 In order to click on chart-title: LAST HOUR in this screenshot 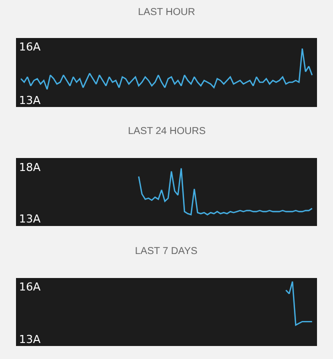, I will do `click(167, 12)`.